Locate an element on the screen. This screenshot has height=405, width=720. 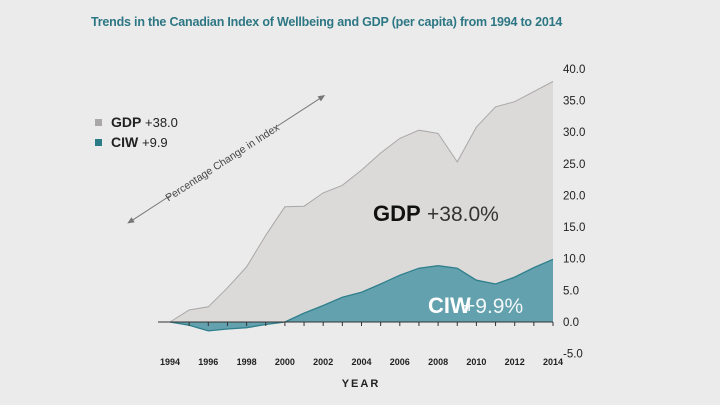
gdp-annotation-label: GDP is located at coordinates (397, 213).